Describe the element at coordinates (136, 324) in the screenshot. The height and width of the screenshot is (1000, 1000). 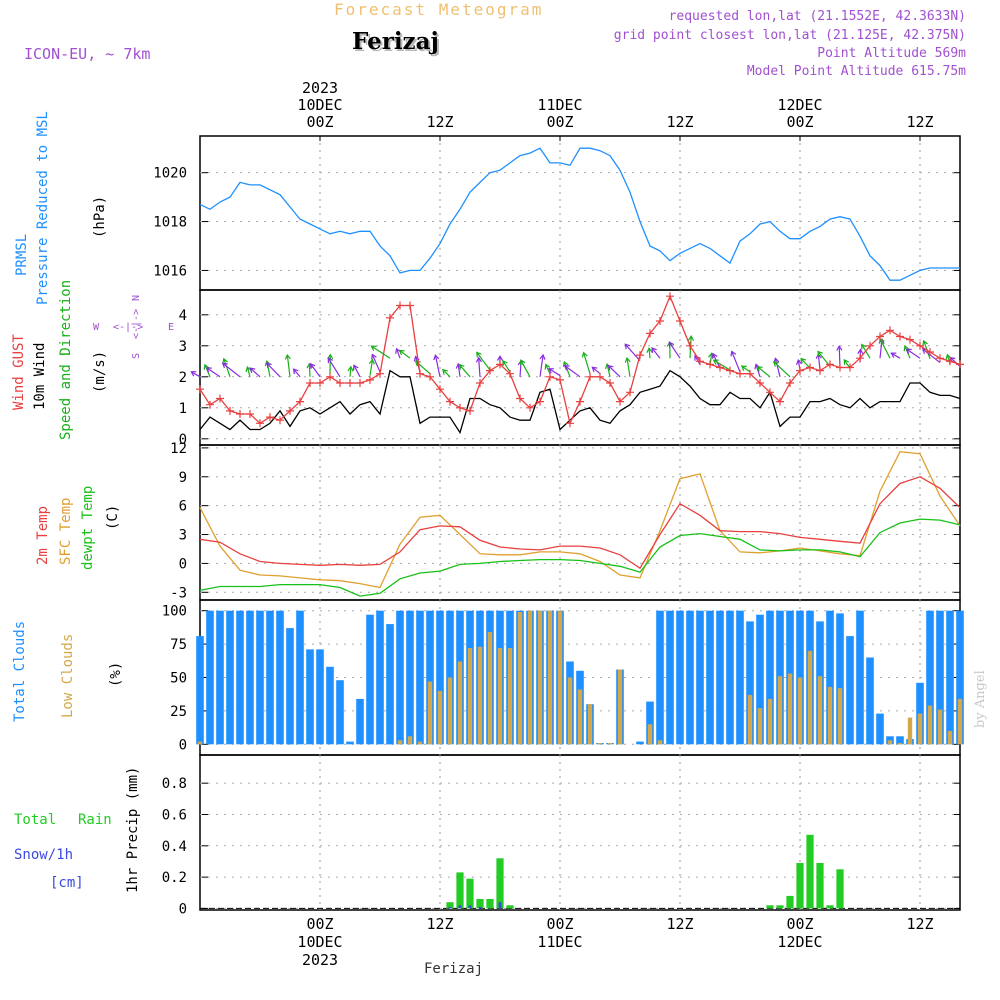
I see `compass-ns-arrow: <-|->` at that location.